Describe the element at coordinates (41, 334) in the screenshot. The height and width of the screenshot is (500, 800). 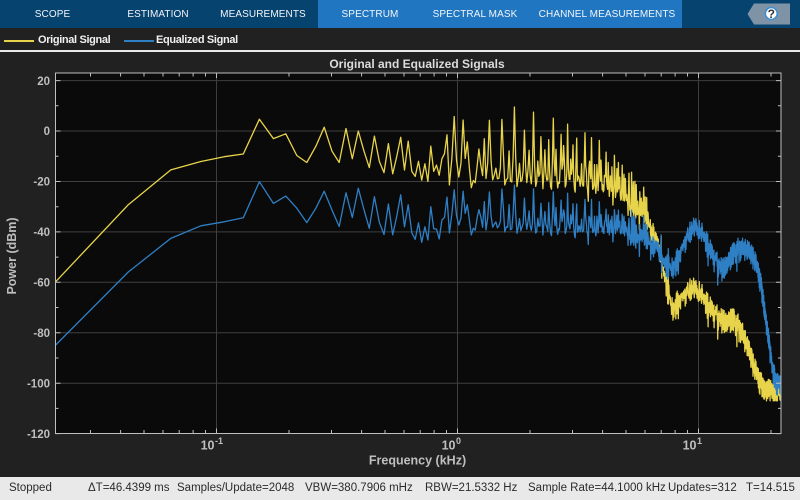
I see `svg-text: -80` at that location.